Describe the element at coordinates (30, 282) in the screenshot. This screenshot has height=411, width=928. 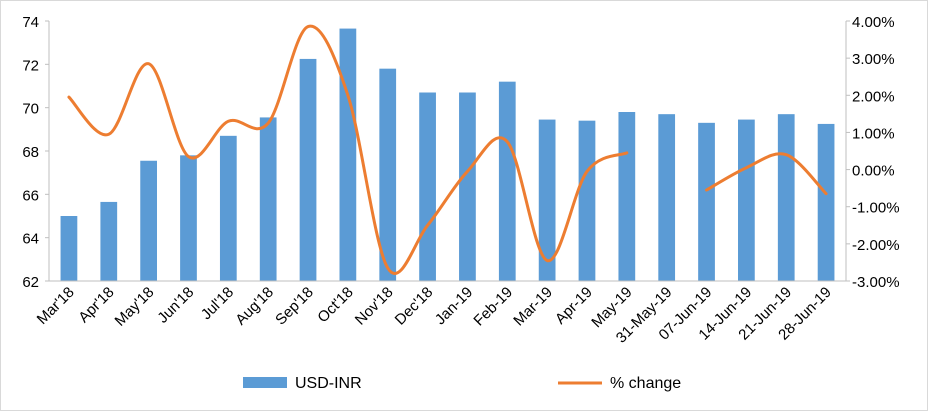
I see `y-left-tick-label: 62` at that location.